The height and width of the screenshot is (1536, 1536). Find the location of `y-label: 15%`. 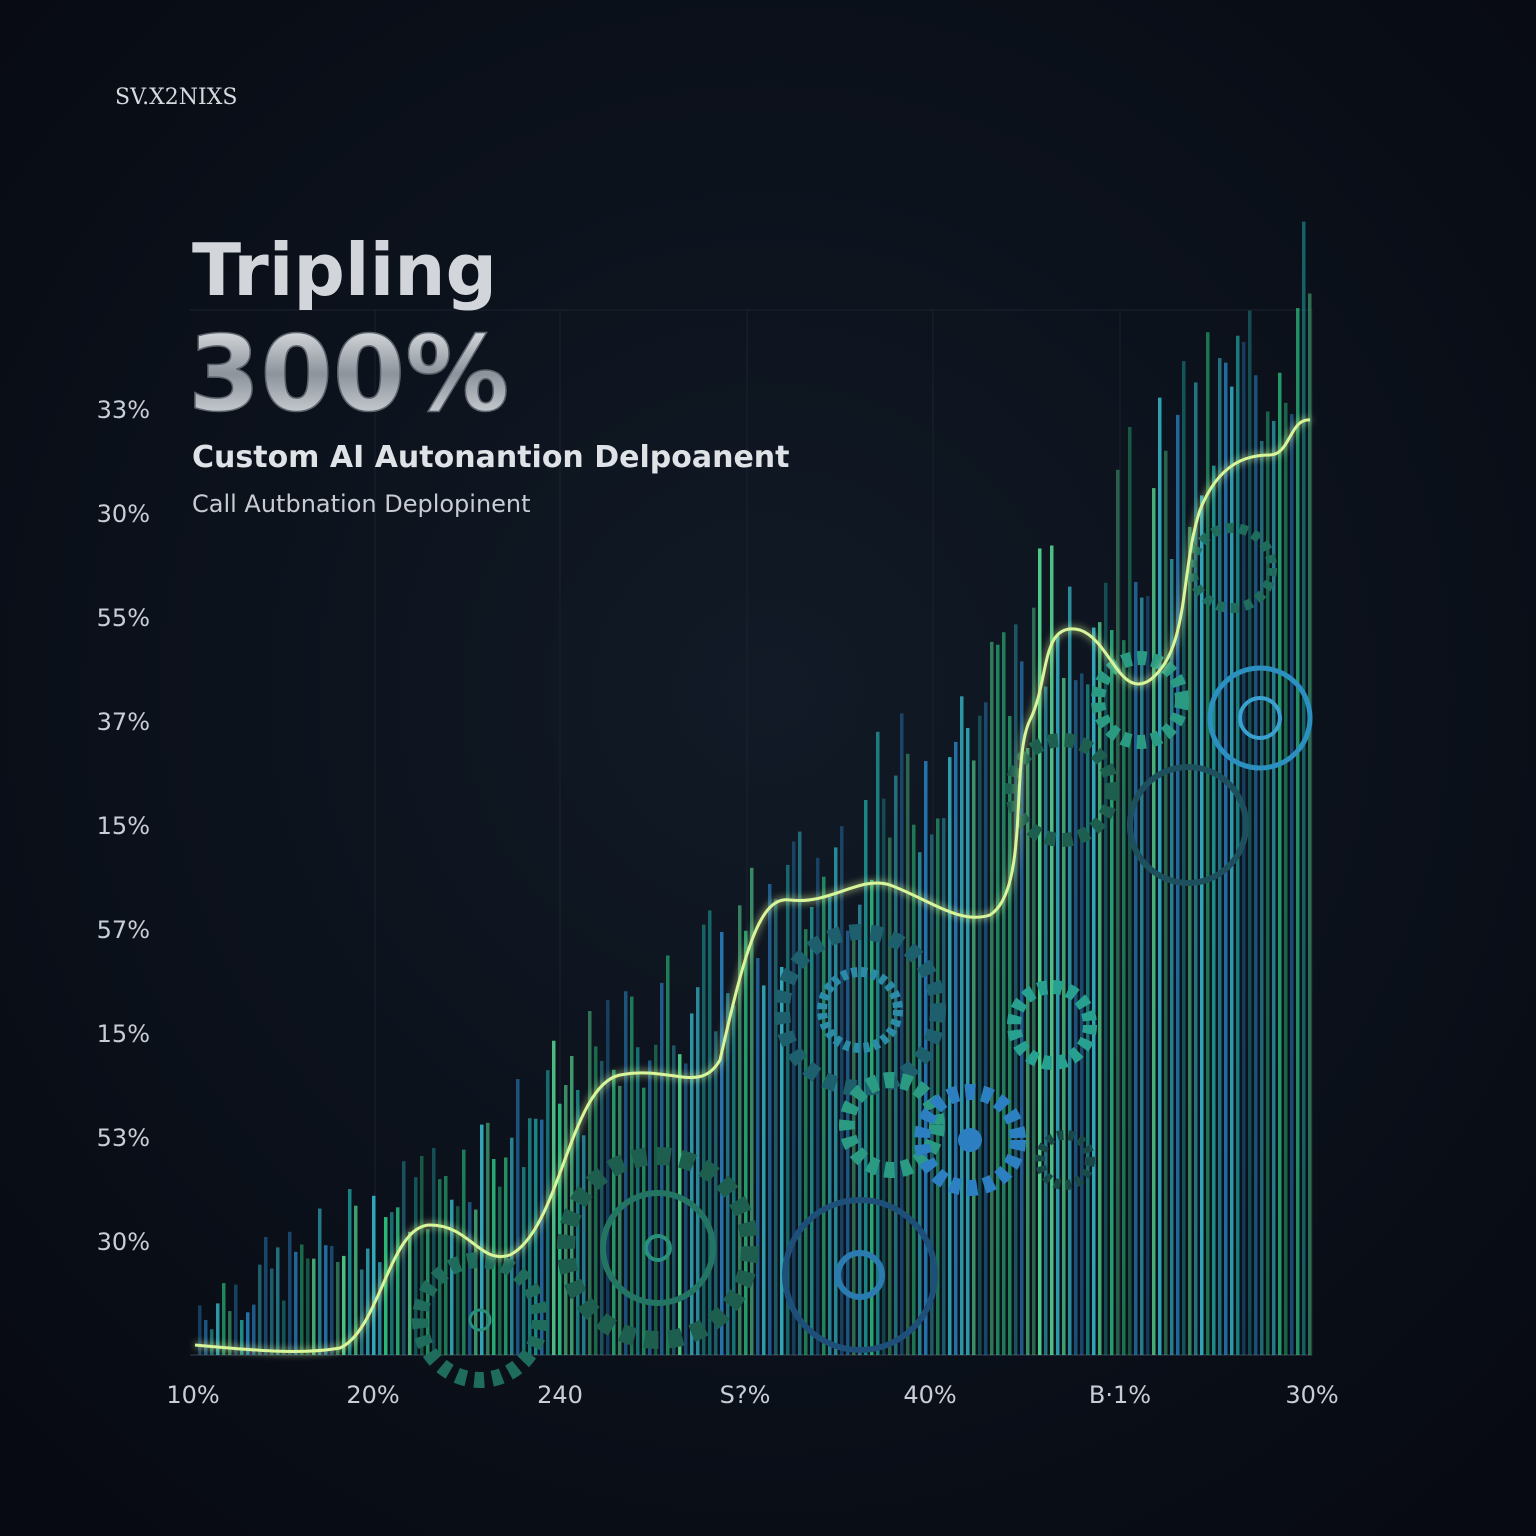

y-label: 15% is located at coordinates (123, 826).